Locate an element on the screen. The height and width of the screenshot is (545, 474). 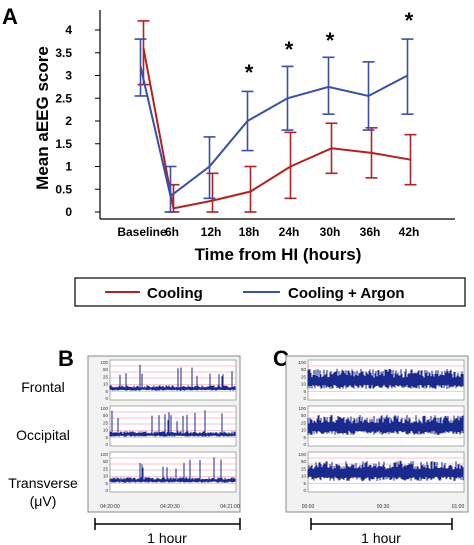
x-tick-label: 6h is located at coordinates (172, 232).